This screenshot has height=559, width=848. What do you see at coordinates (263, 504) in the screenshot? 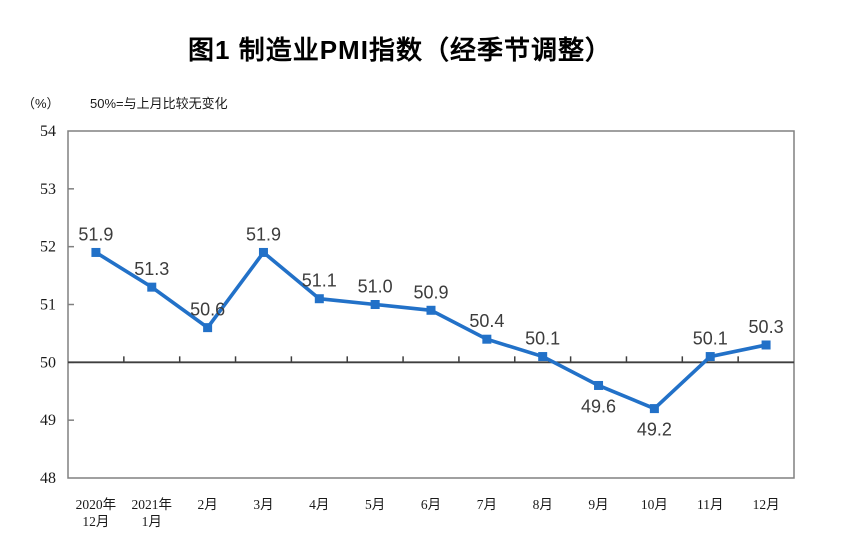
I see `x-axis-label: 3月` at bounding box center [263, 504].